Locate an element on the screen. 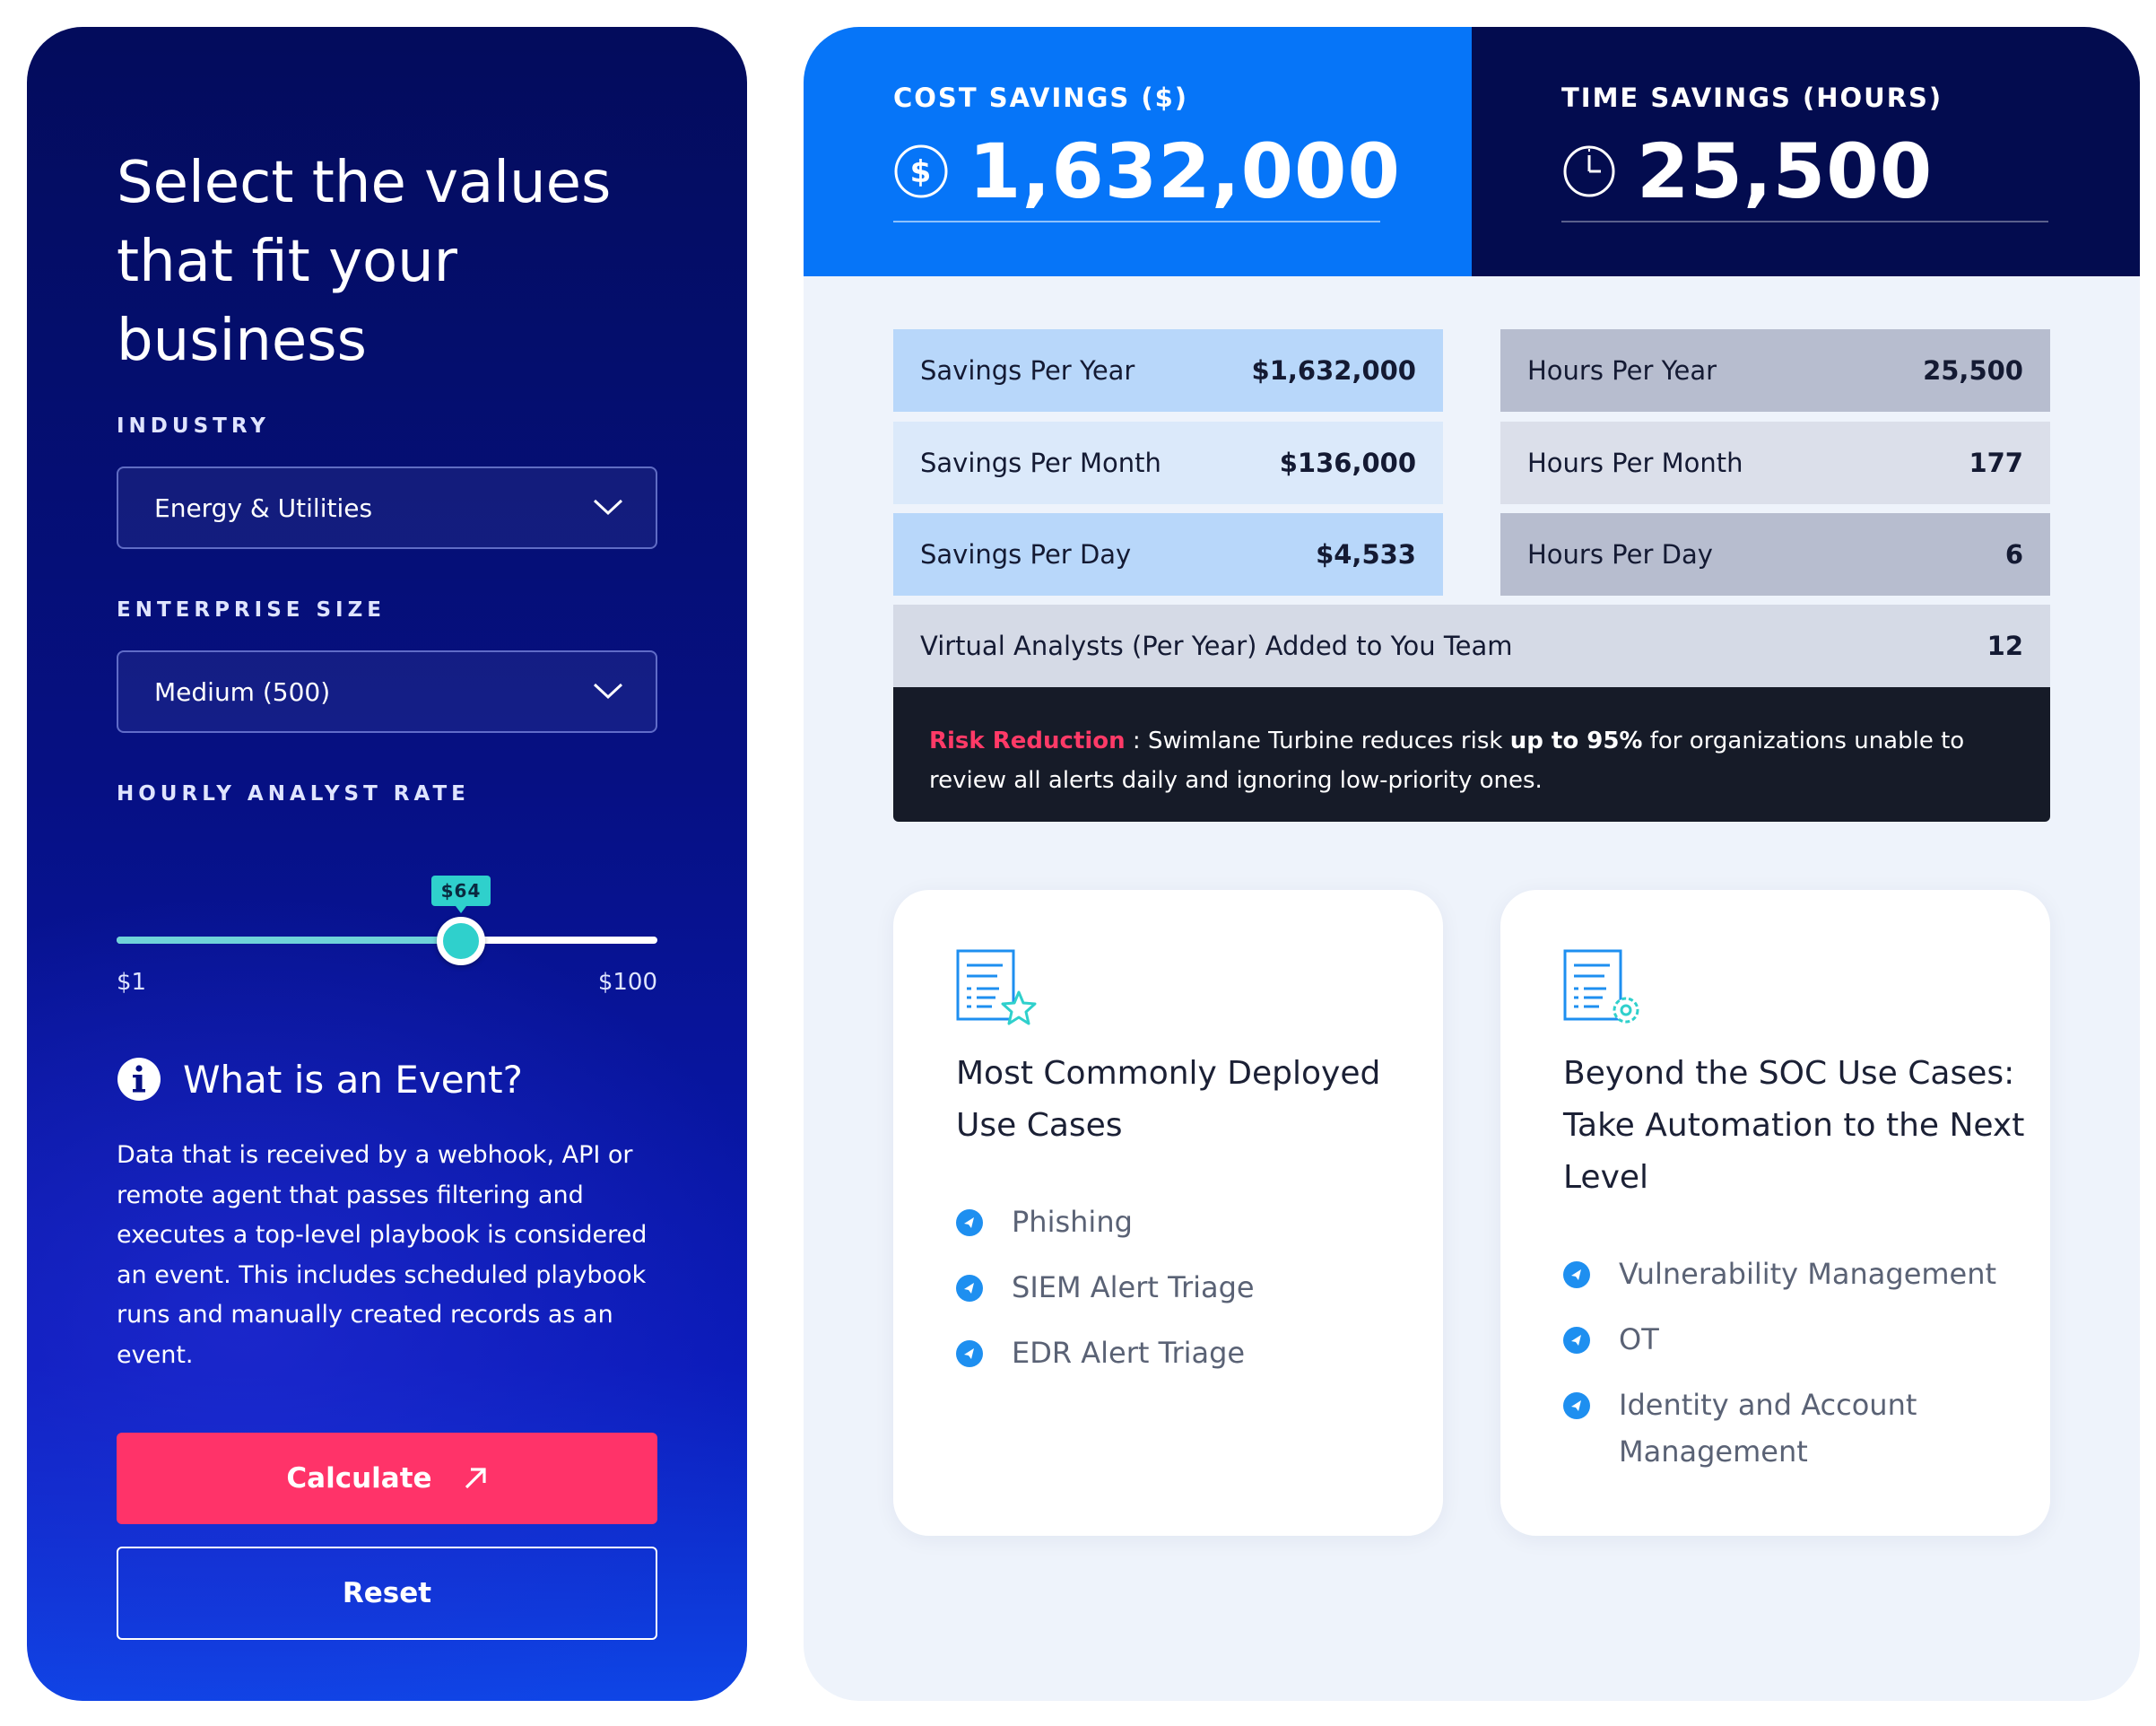 The height and width of the screenshot is (1726, 2156). virtual-analysts-value: 12 is located at coordinates (2005, 646).